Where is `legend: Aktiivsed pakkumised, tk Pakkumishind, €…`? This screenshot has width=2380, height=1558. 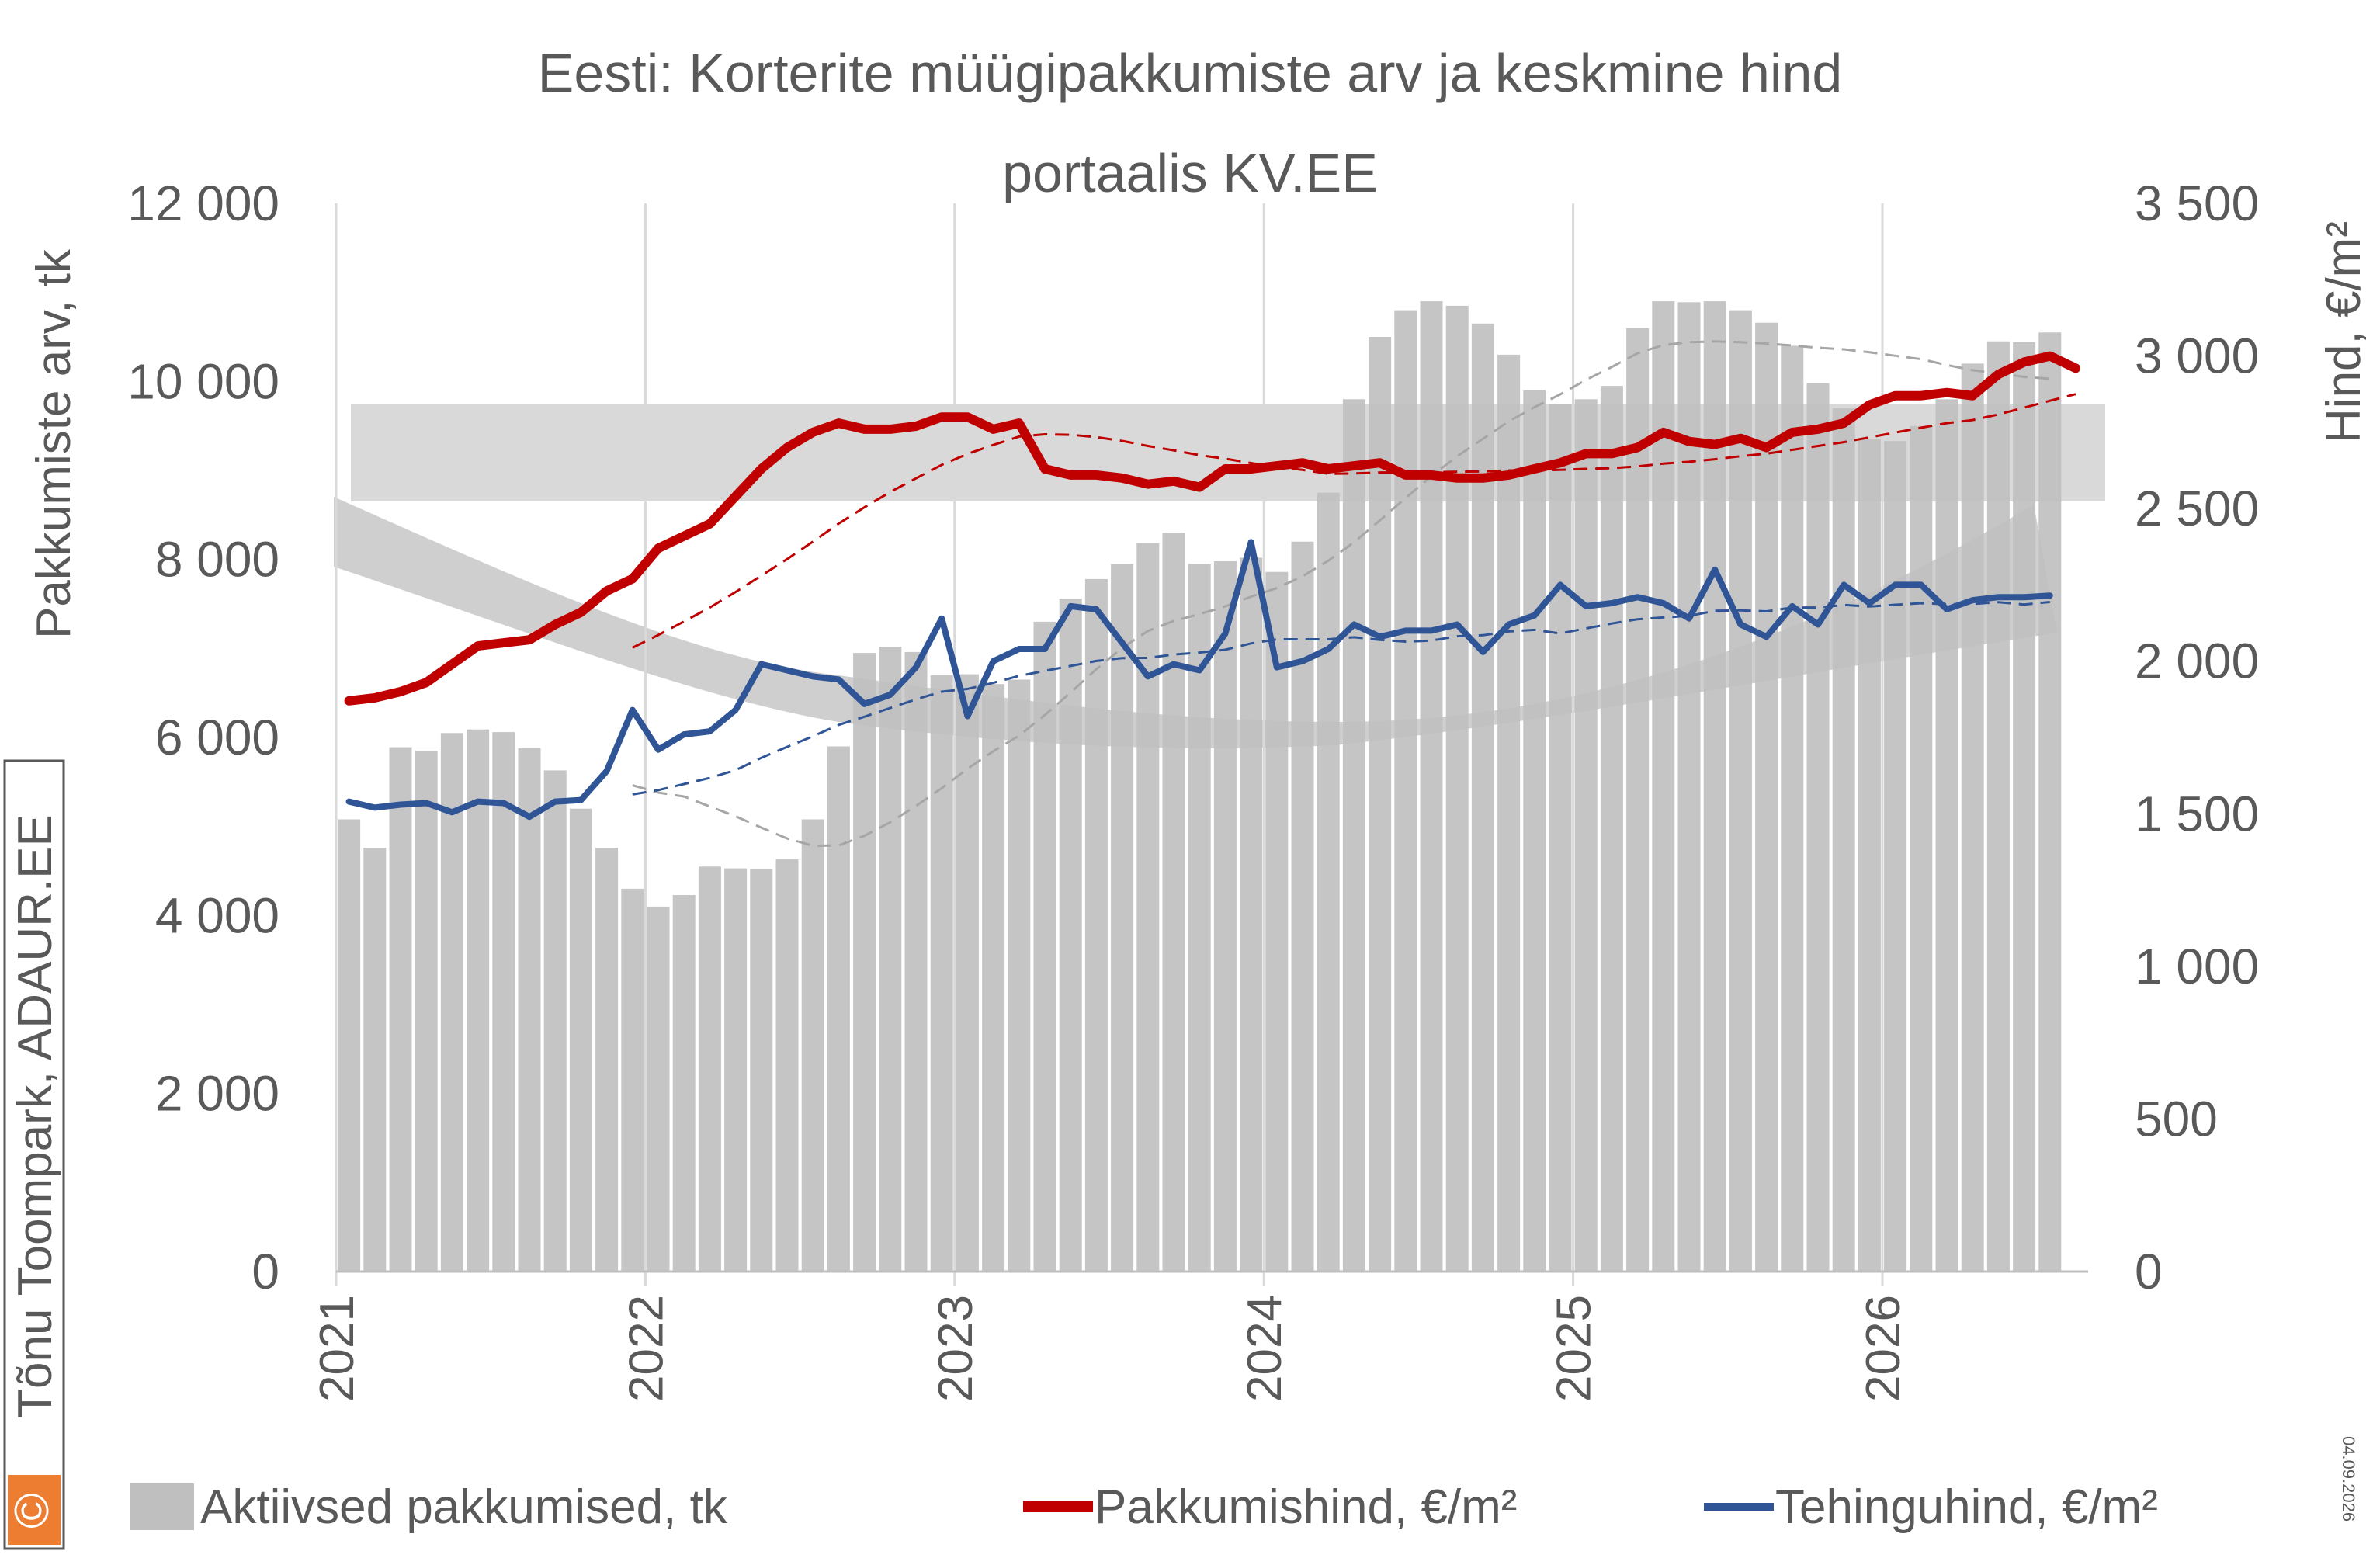 legend: Aktiivsed pakkumised, tk Pakkumishind, €… is located at coordinates (1144, 1507).